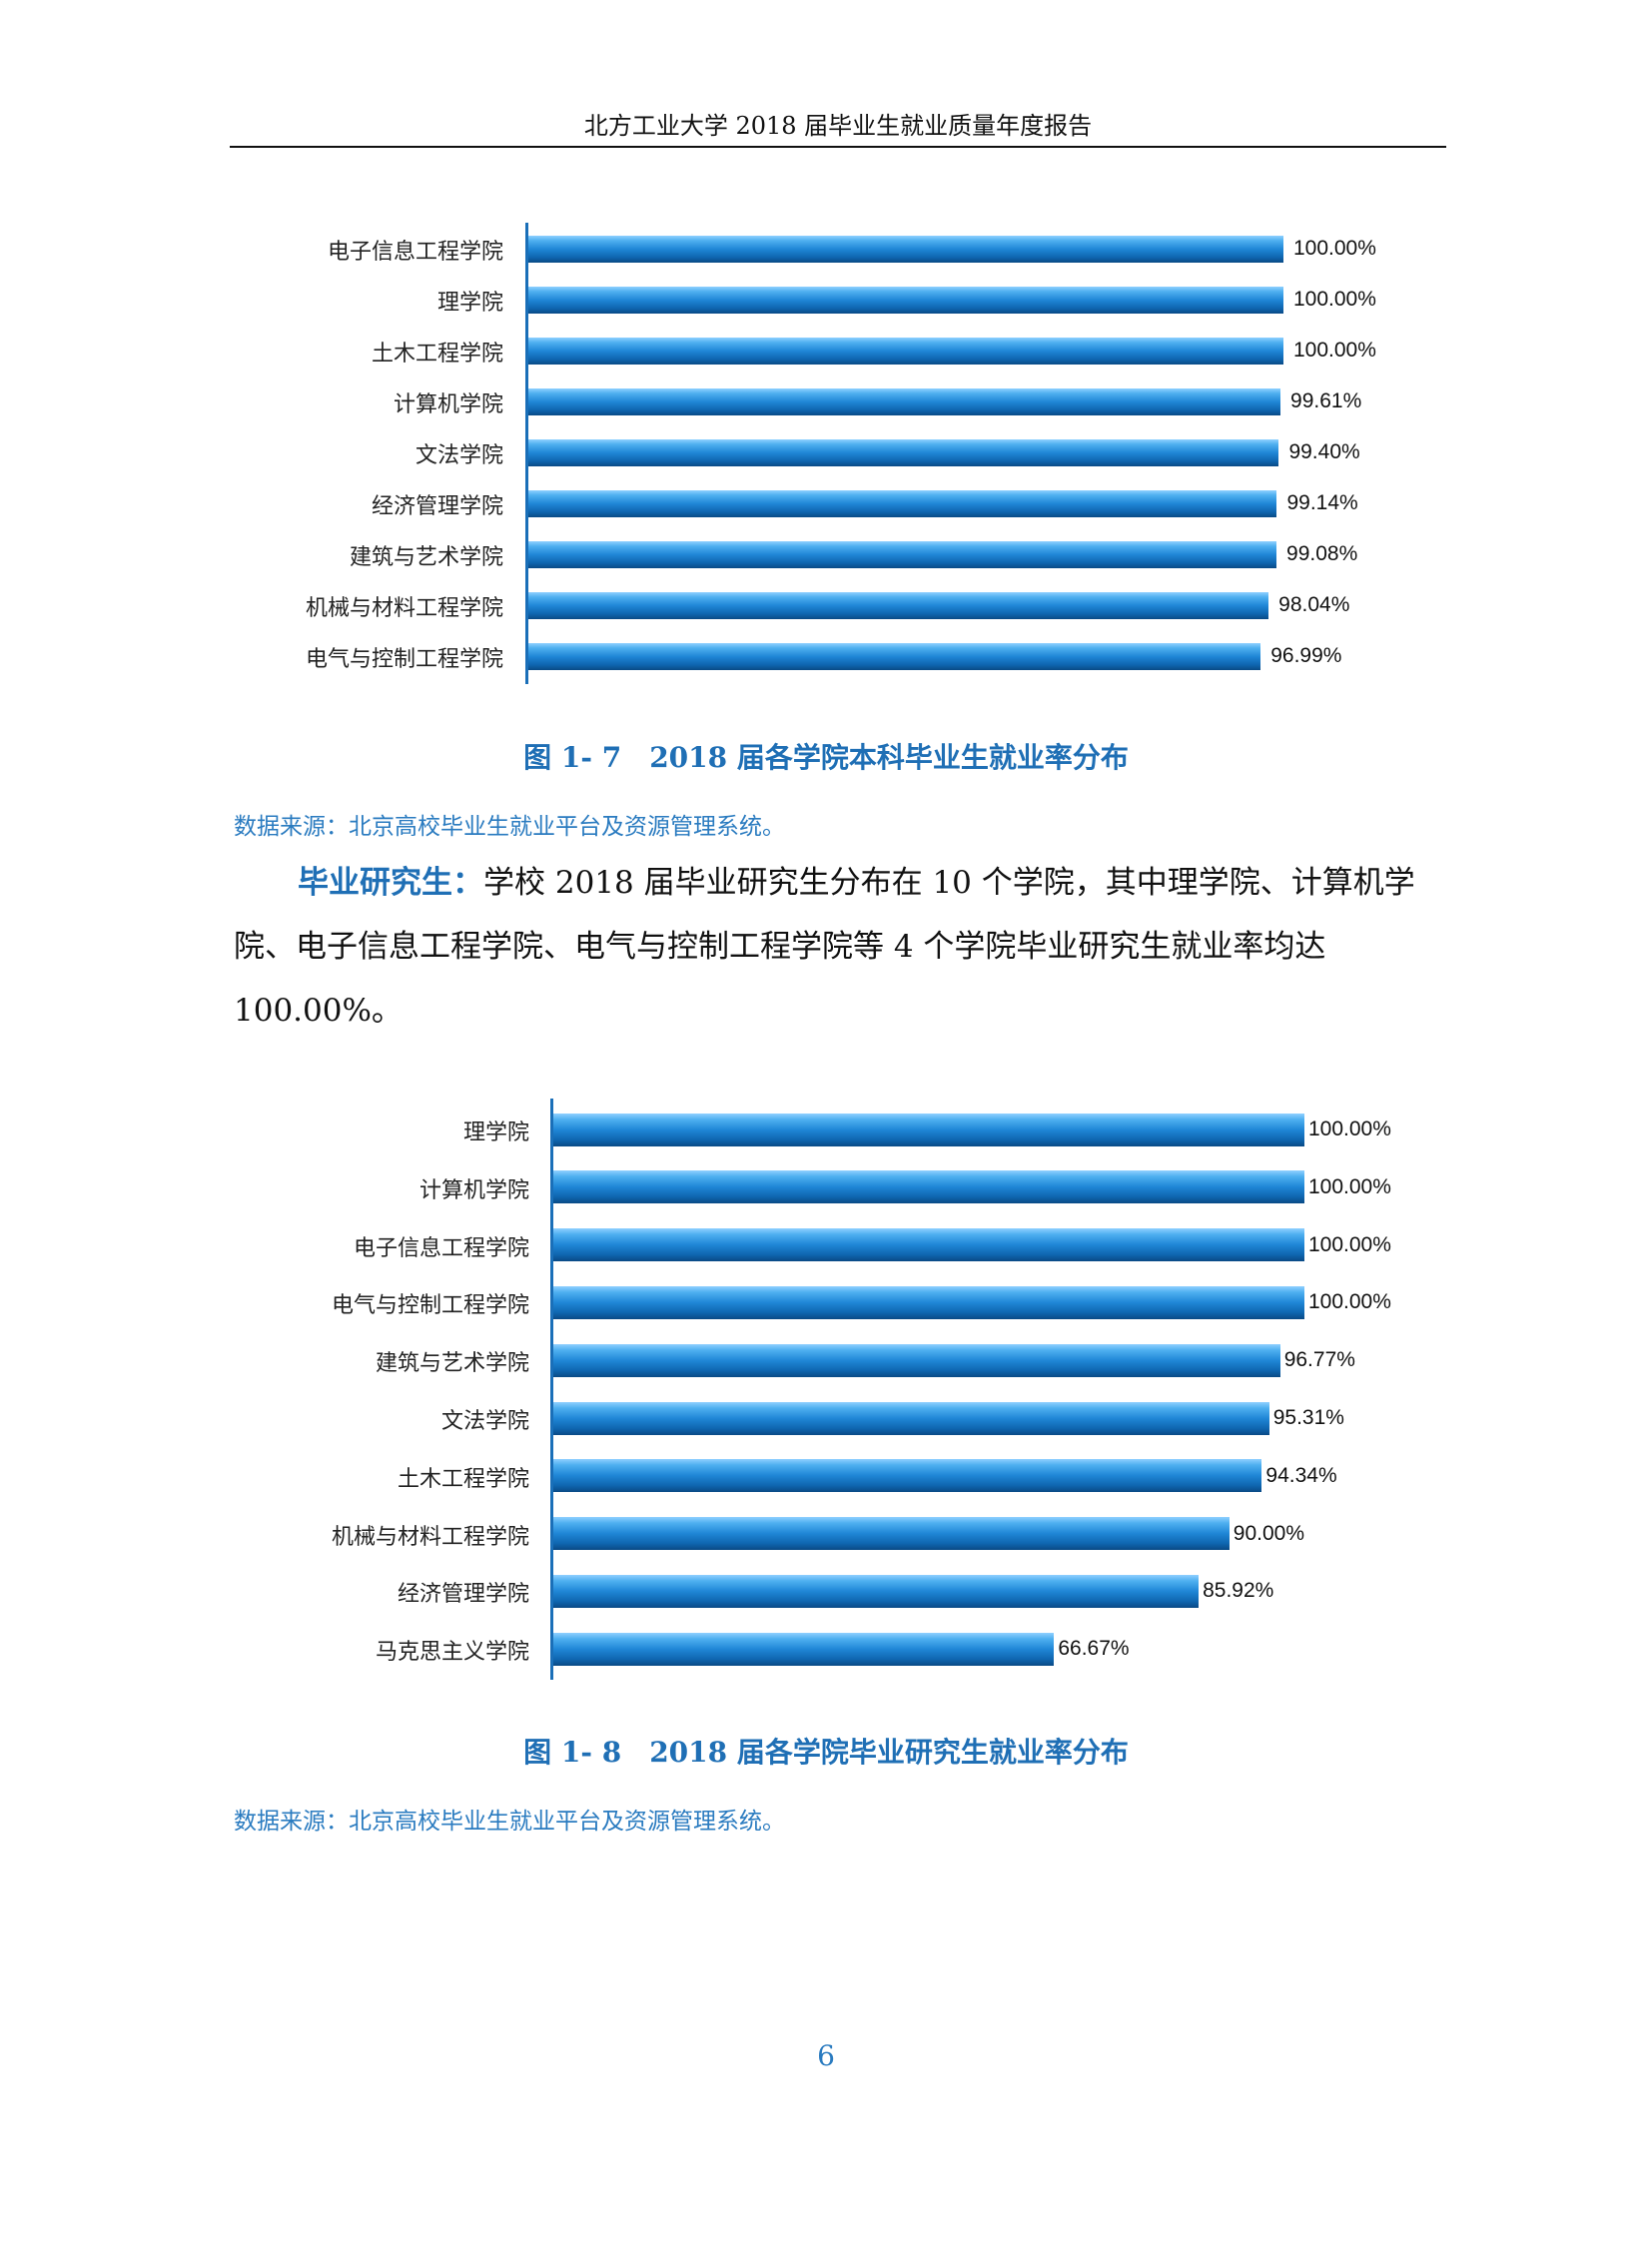 The image size is (1652, 2242). I want to click on data-label: 90.00%, so click(1269, 1533).